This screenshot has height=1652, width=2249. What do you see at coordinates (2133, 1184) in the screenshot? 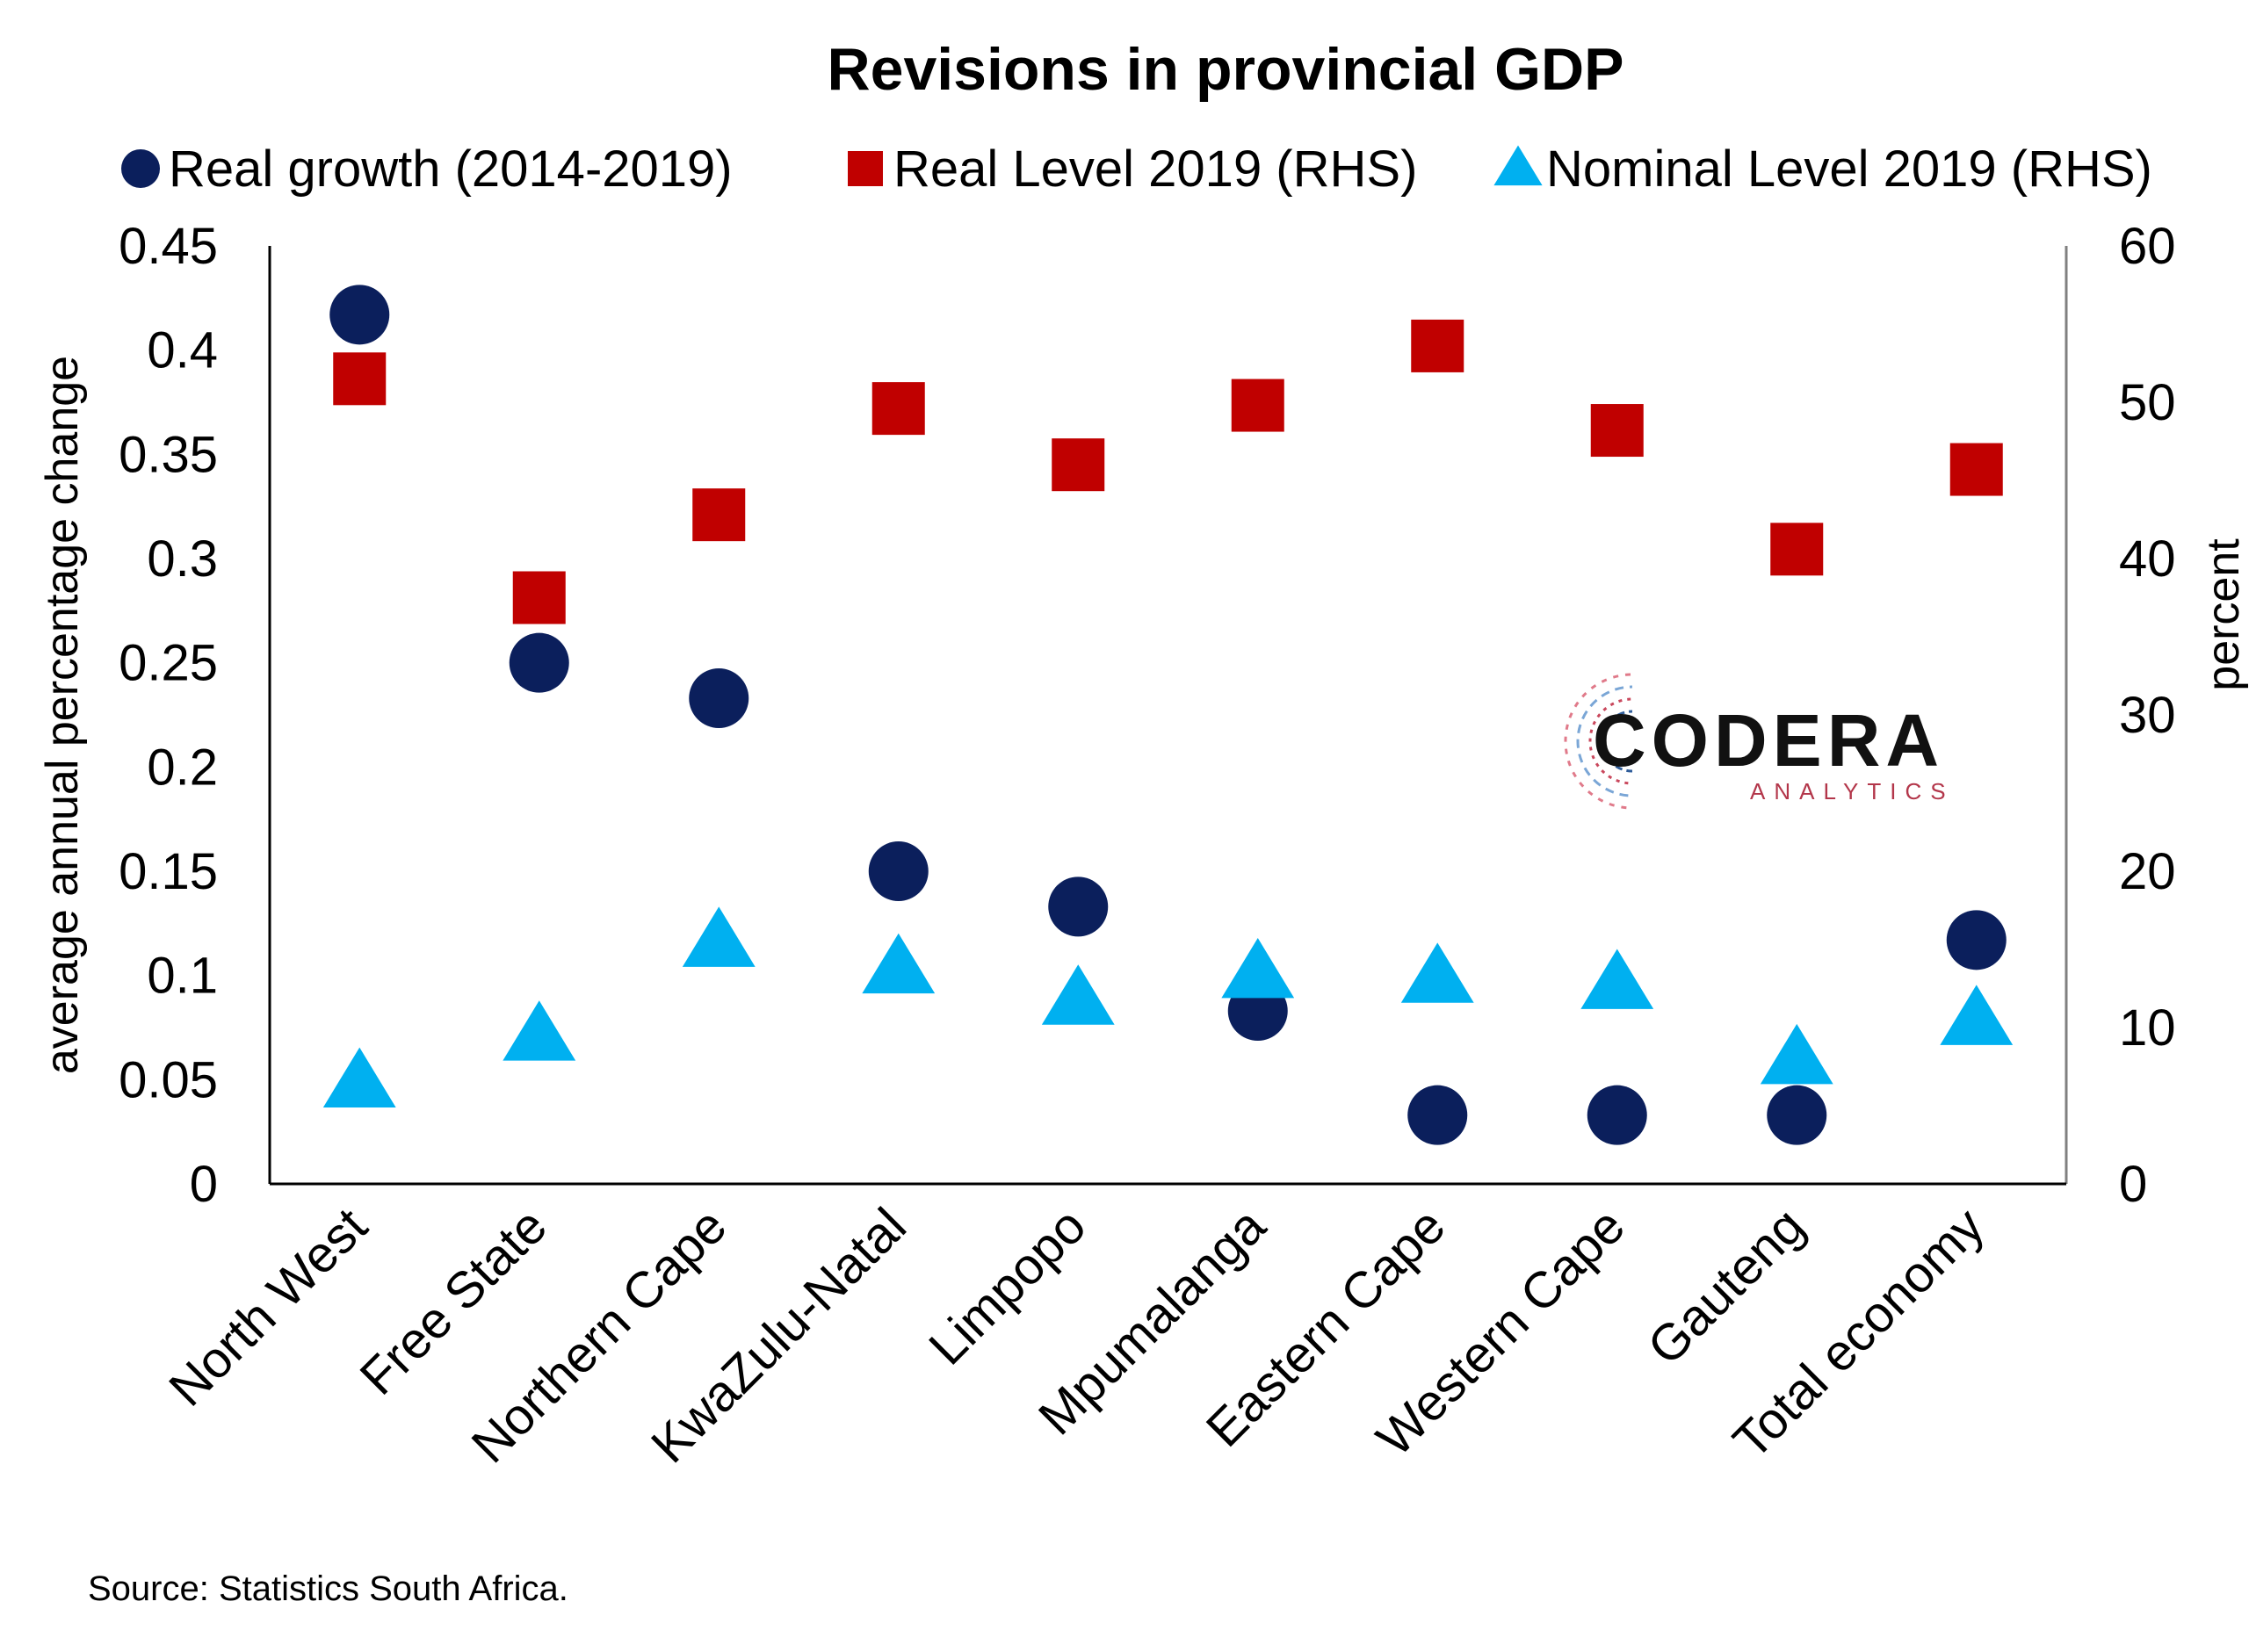
I see `right-tick-label: 0` at bounding box center [2133, 1184].